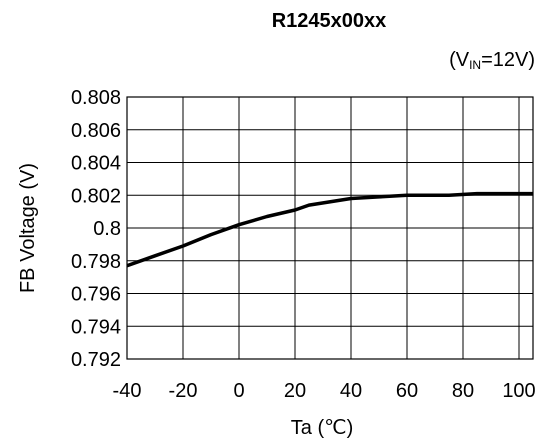 The image size is (543, 441). I want to click on condition-suffix: =12V), so click(508, 60).